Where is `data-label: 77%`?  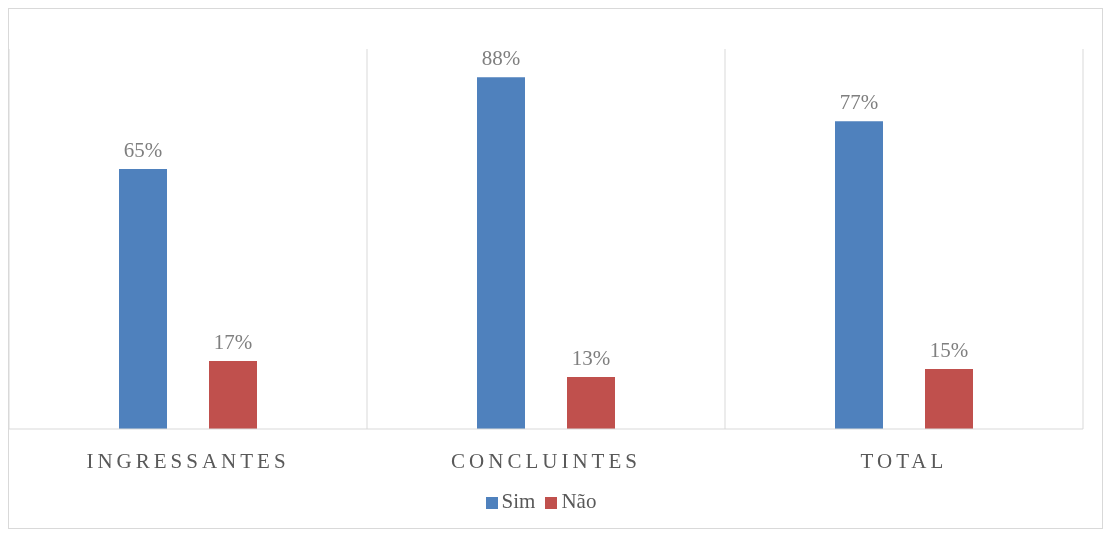 data-label: 77% is located at coordinates (859, 102).